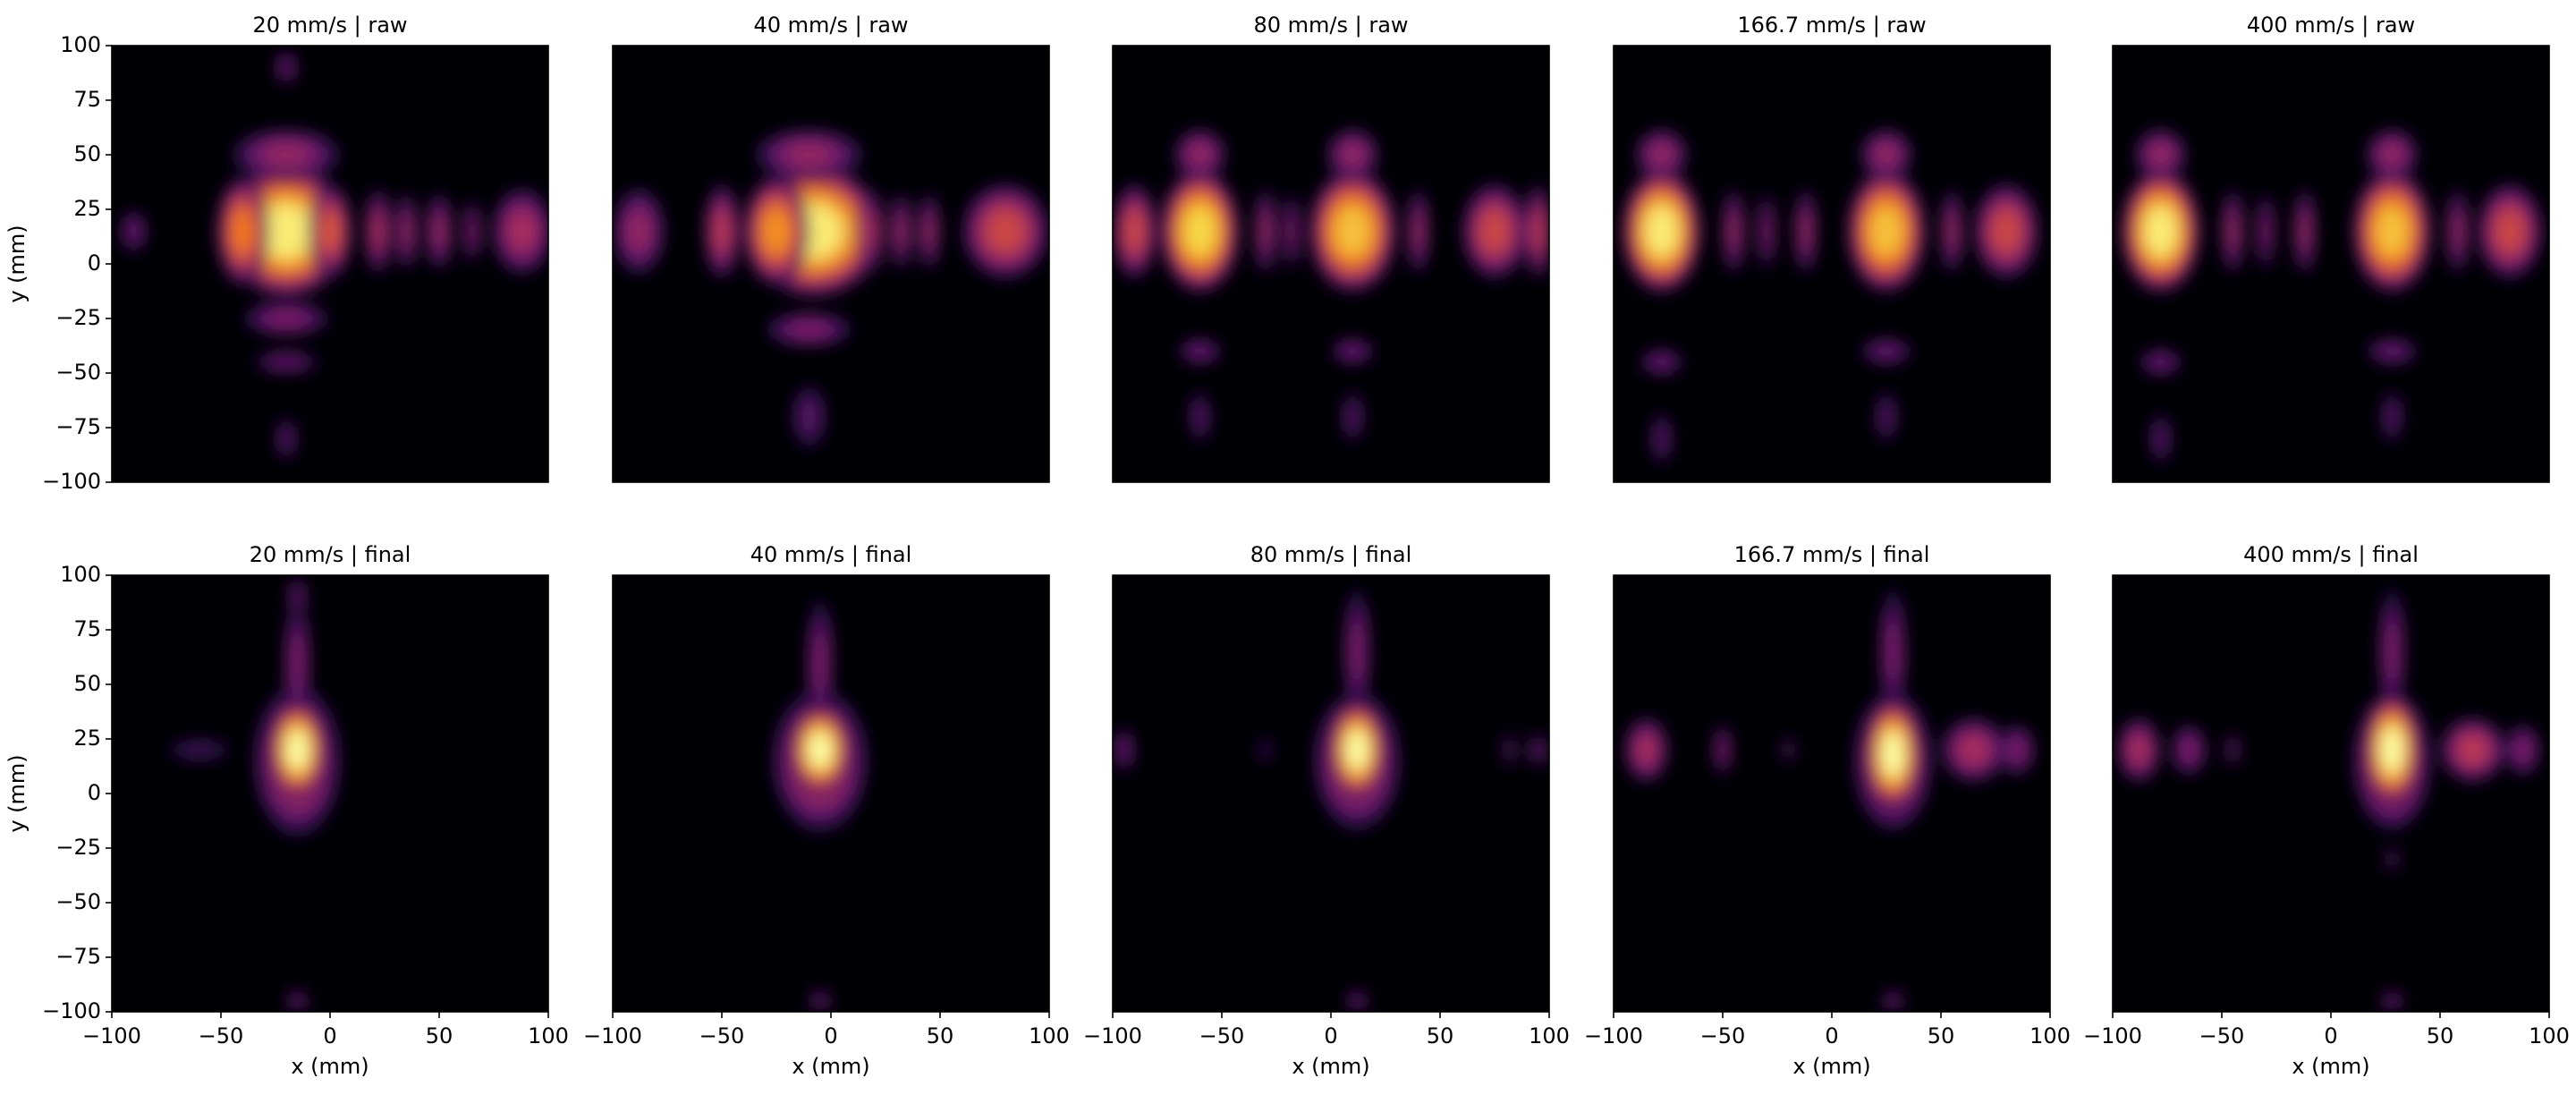 The height and width of the screenshot is (1095, 2576). Describe the element at coordinates (830, 25) in the screenshot. I see `panel-title: 40 mm/s | raw` at that location.